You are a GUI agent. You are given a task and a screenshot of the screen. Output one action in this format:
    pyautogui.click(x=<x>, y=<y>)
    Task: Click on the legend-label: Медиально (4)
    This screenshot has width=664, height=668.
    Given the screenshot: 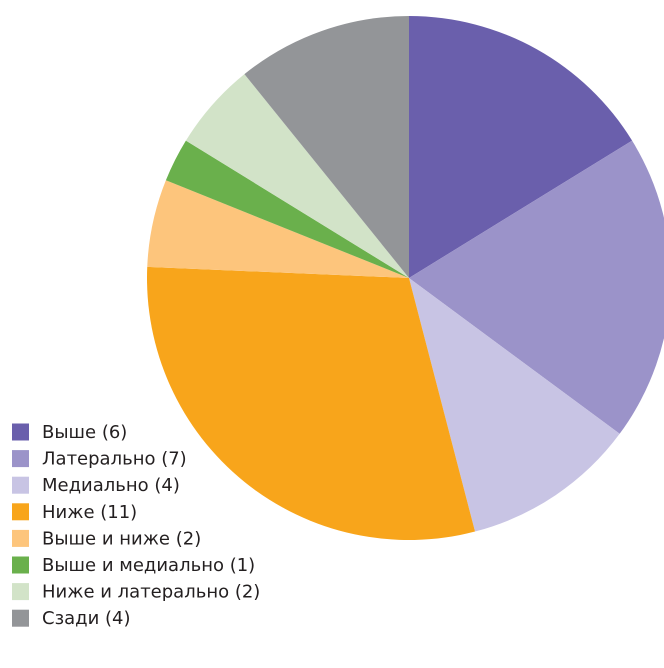 What is the action you would take?
    pyautogui.click(x=111, y=485)
    